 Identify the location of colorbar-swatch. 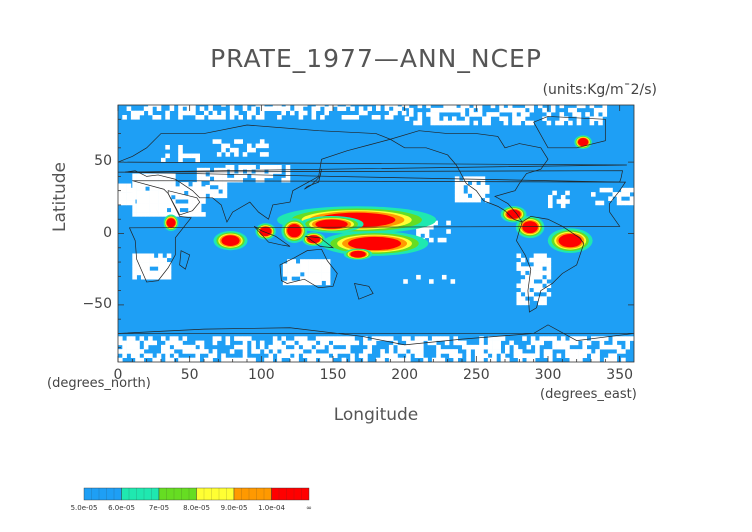
(177, 494).